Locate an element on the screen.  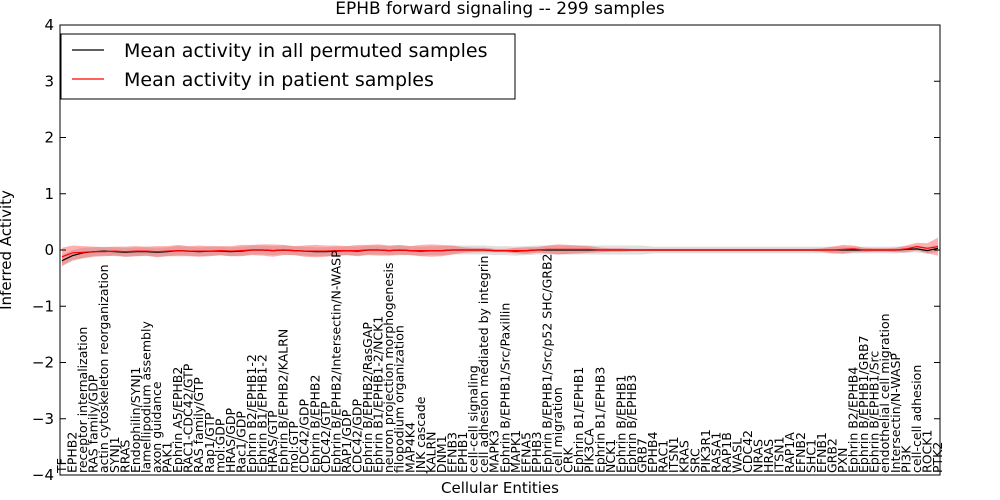
x-tick-label: EFNB2 is located at coordinates (800, 452).